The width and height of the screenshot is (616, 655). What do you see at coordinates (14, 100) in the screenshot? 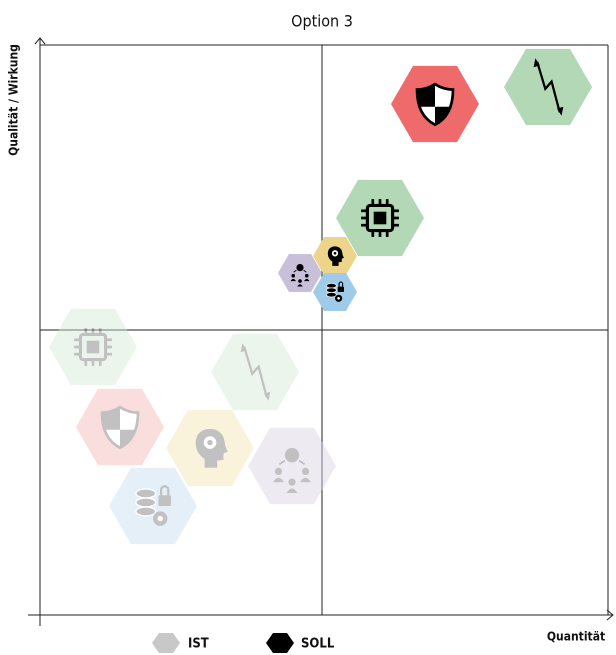
I see `y-axis-label: Qualität / Wirkung` at bounding box center [14, 100].